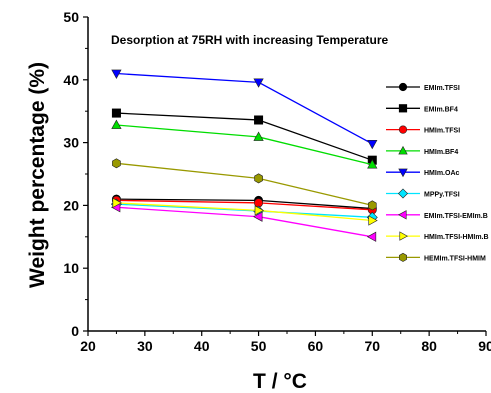 Image resolution: width=491 pixels, height=393 pixels. Describe the element at coordinates (442, 173) in the screenshot. I see `legend-label: HMIm.OAc` at that location.